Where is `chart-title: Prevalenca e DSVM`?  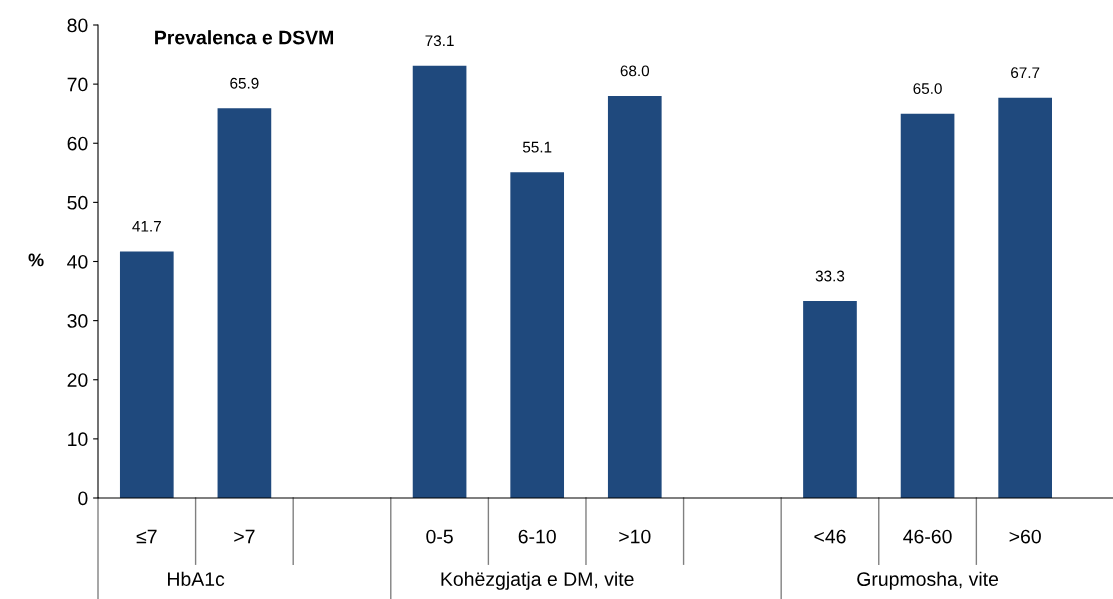 chart-title: Prevalenca e DSVM is located at coordinates (244, 37).